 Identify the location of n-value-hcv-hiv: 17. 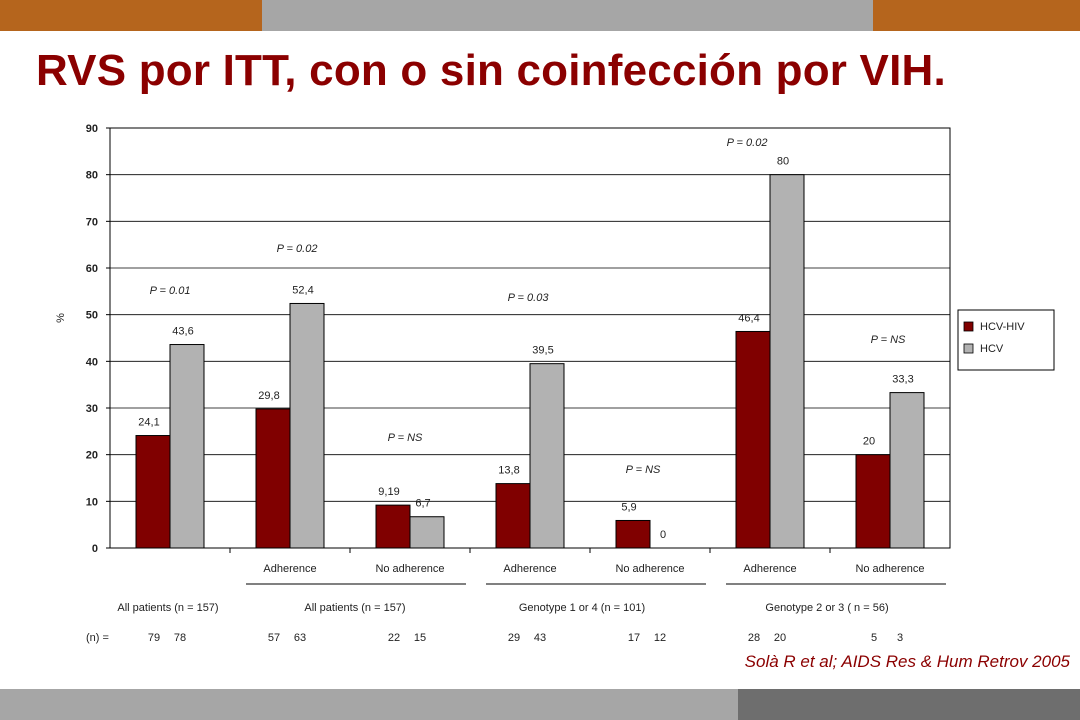
(634, 638).